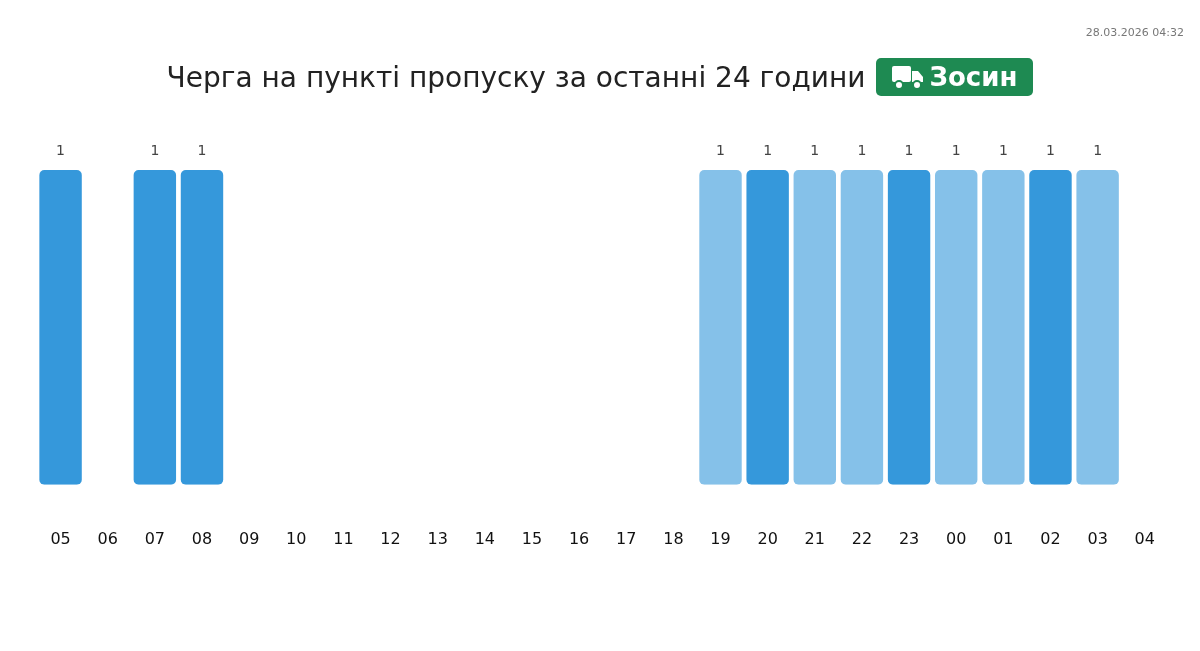 The height and width of the screenshot is (651, 1200). What do you see at coordinates (862, 538) in the screenshot?
I see `x-tick-label: 22` at bounding box center [862, 538].